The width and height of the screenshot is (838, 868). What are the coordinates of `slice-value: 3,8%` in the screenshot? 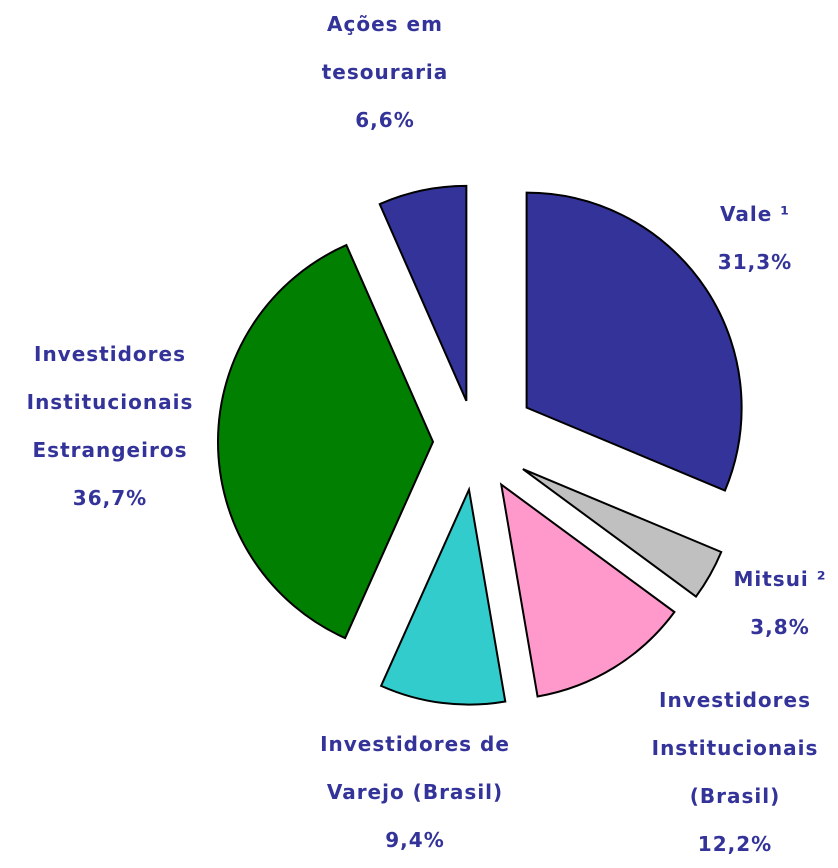 It's located at (780, 627).